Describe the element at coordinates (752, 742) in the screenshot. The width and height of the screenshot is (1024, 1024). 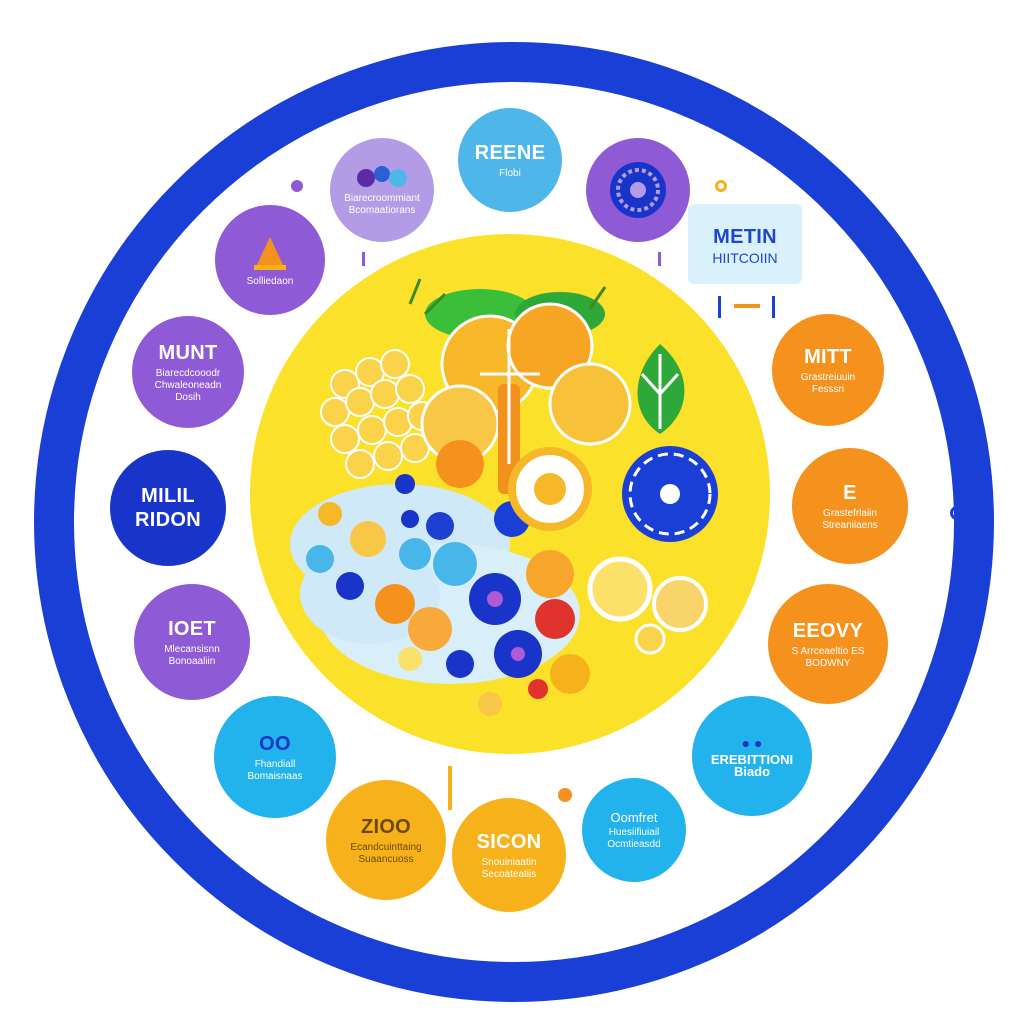
I see `dots-icon: ● ●` at that location.